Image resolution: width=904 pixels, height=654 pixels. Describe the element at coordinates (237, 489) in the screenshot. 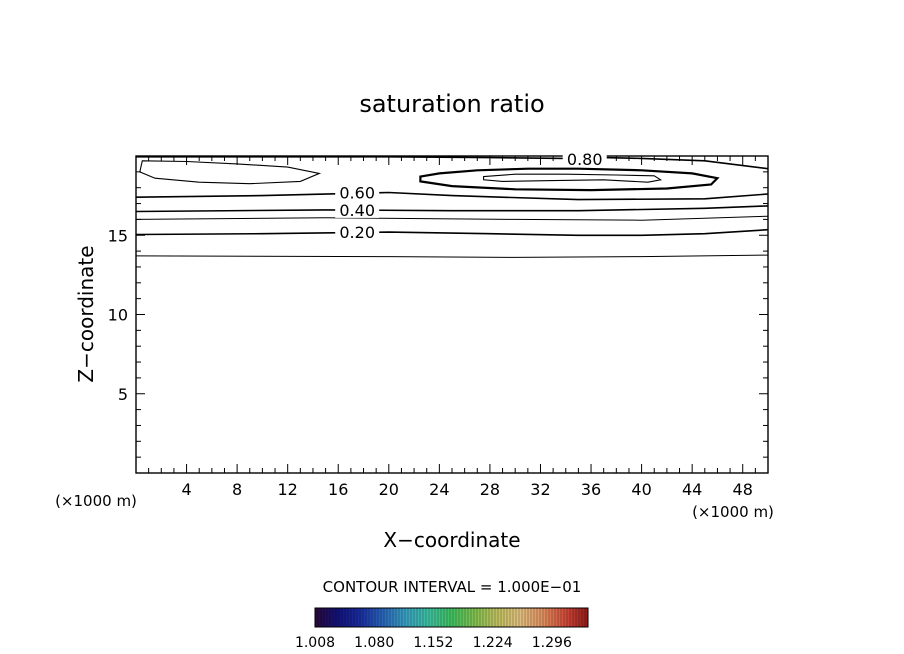

I see `x-tick-label: 8` at that location.